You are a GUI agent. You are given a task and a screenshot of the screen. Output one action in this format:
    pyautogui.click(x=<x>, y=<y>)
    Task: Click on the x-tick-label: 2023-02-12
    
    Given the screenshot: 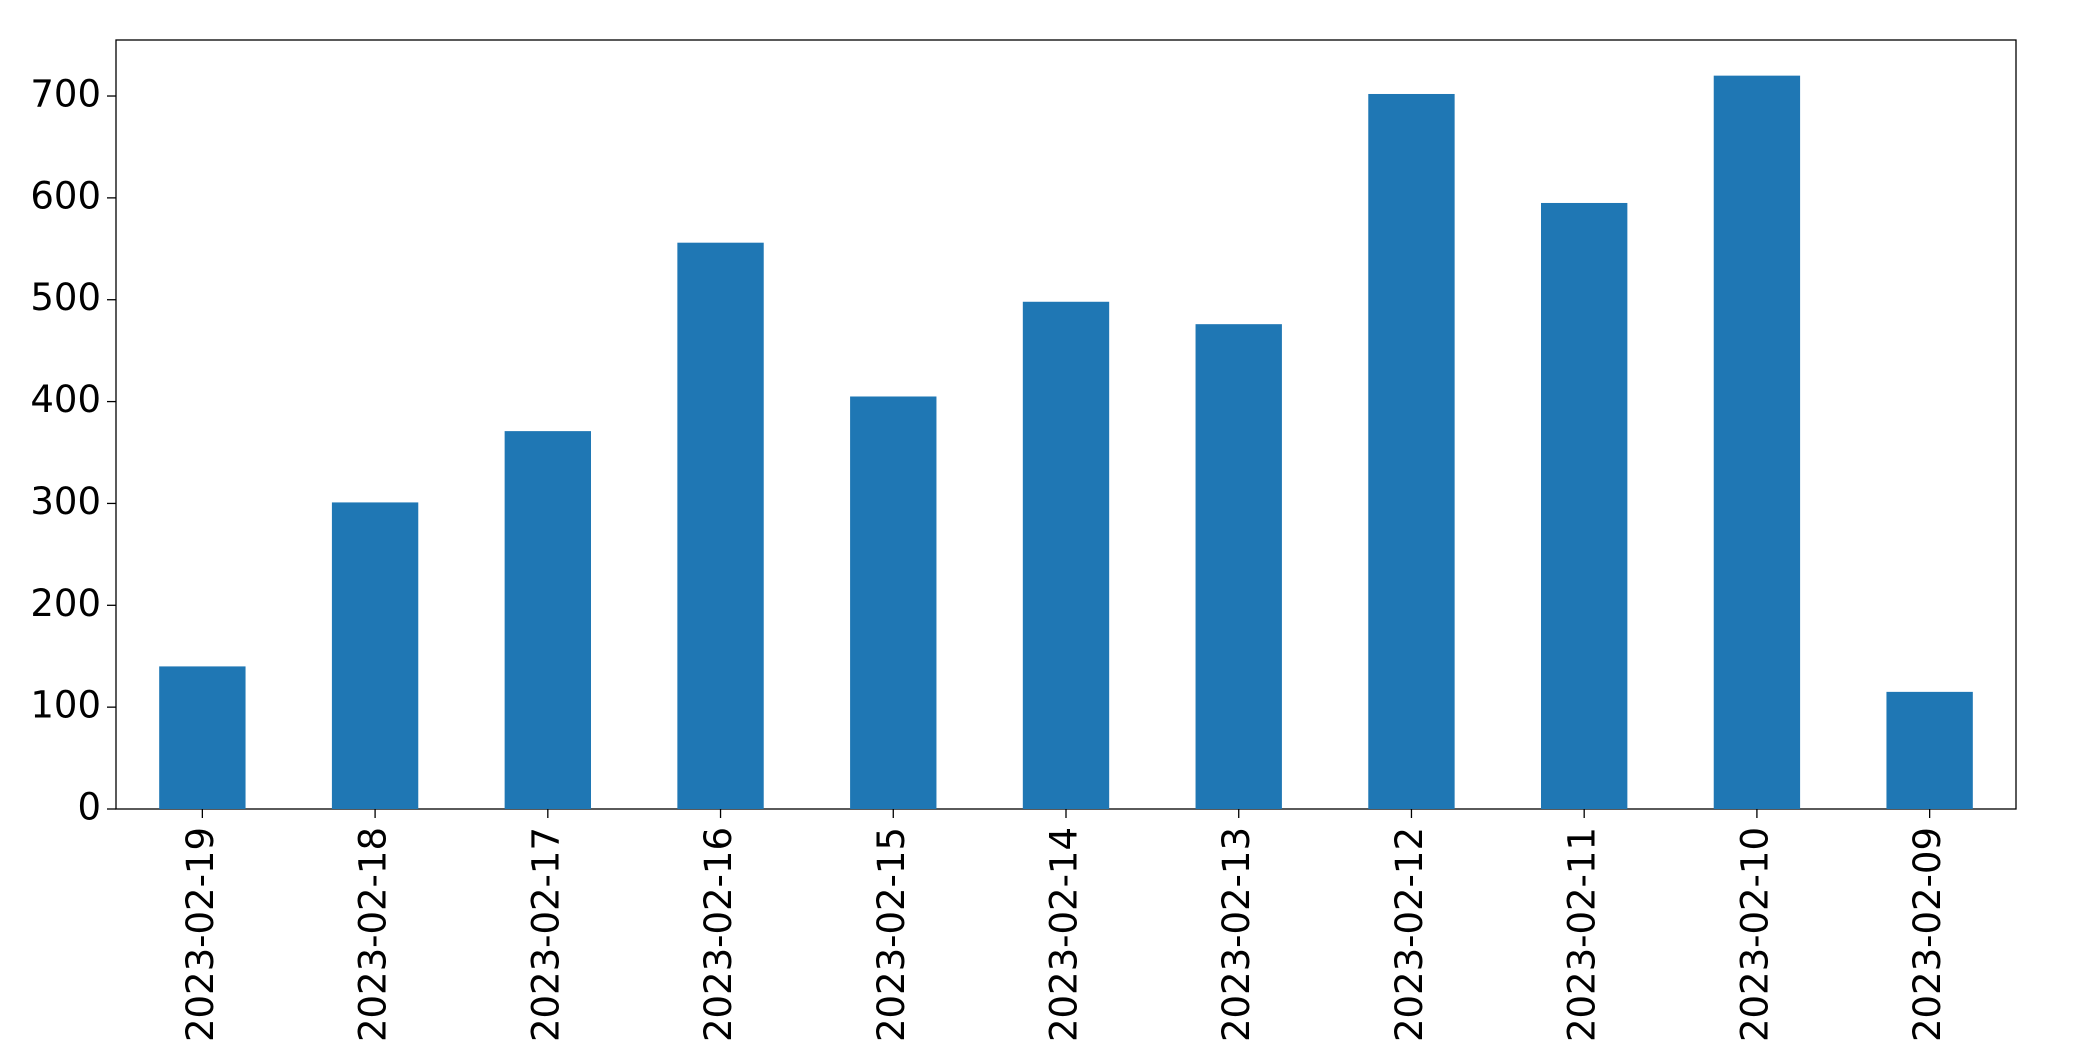 What is the action you would take?
    pyautogui.click(x=1409, y=934)
    